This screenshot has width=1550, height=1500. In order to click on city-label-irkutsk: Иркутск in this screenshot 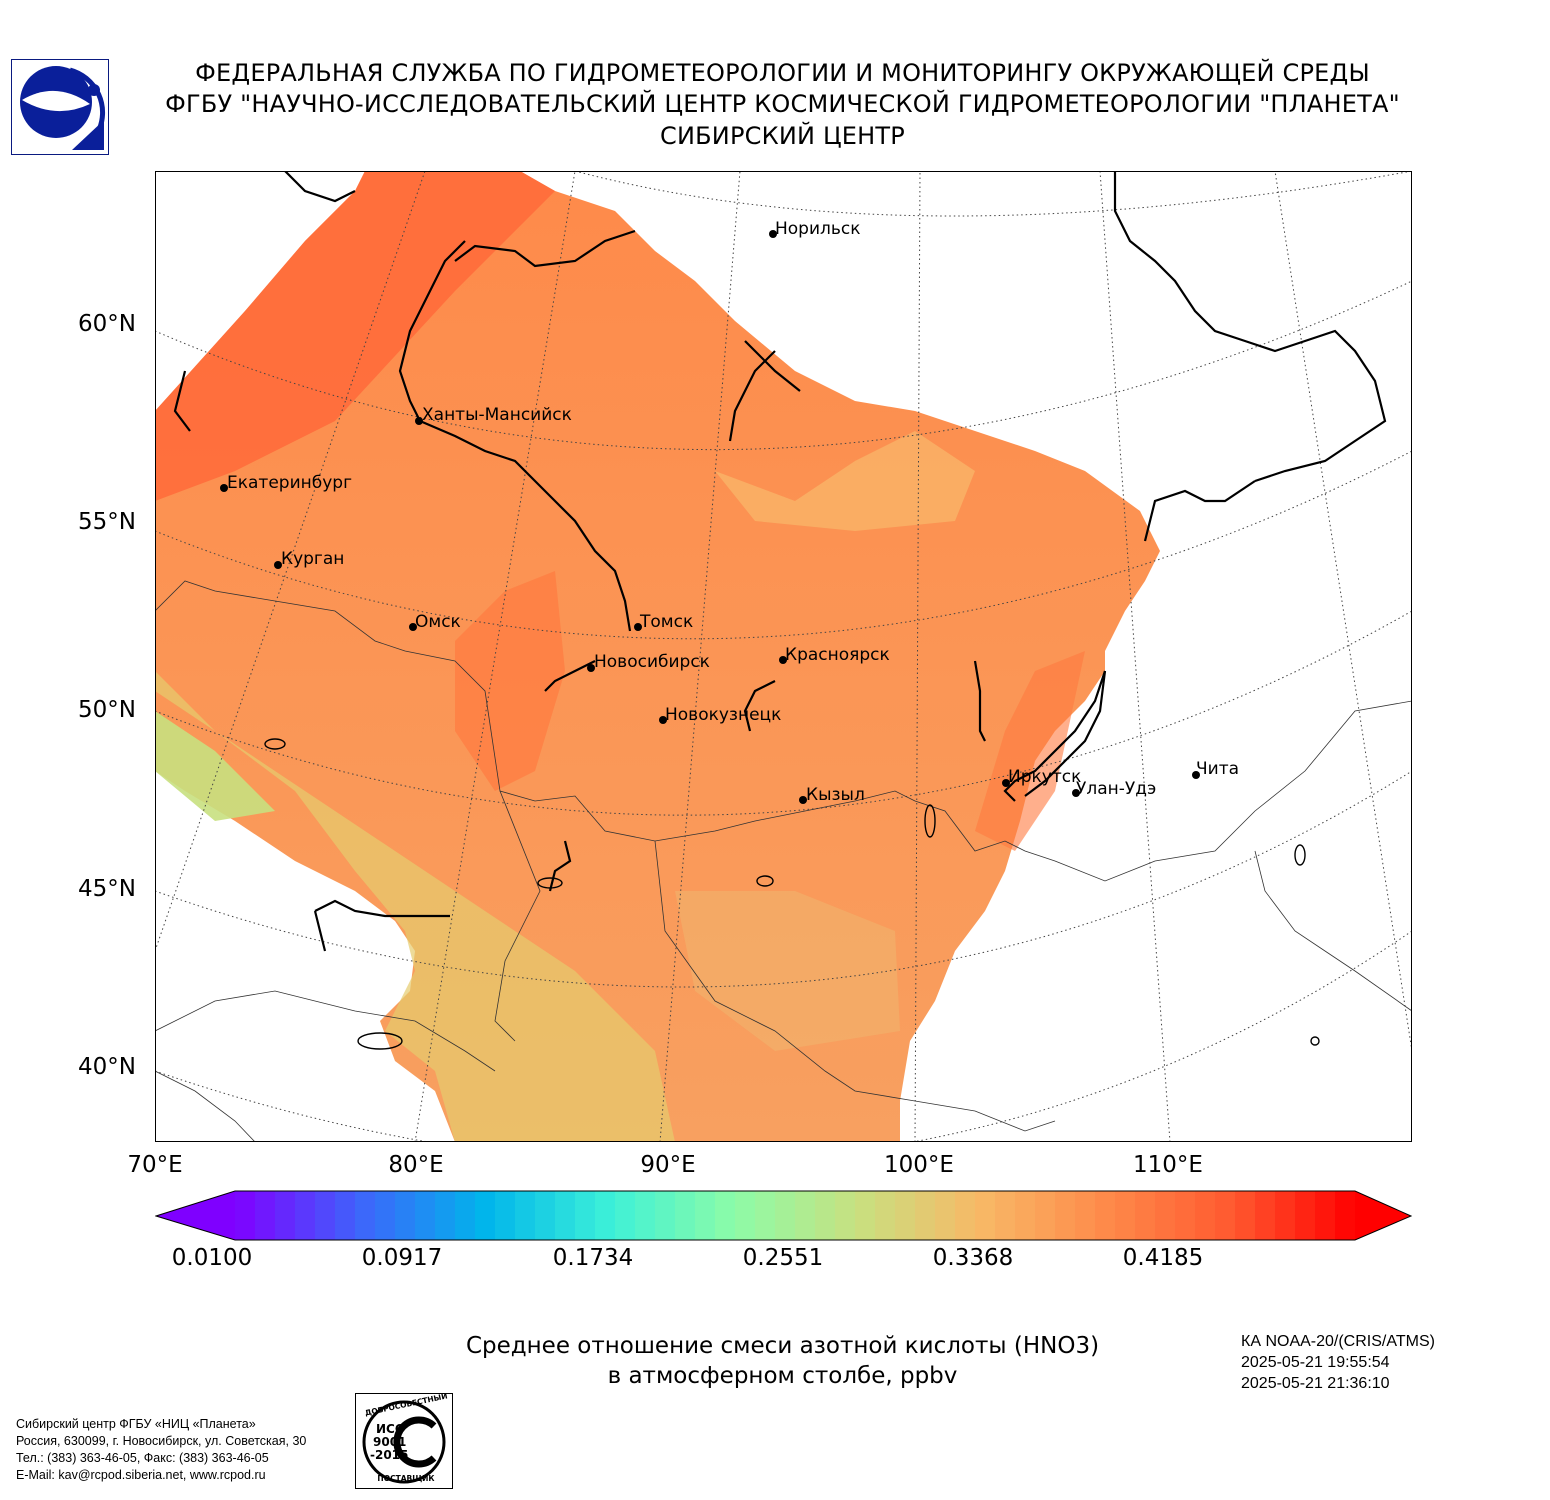, I will do `click(1045, 777)`.